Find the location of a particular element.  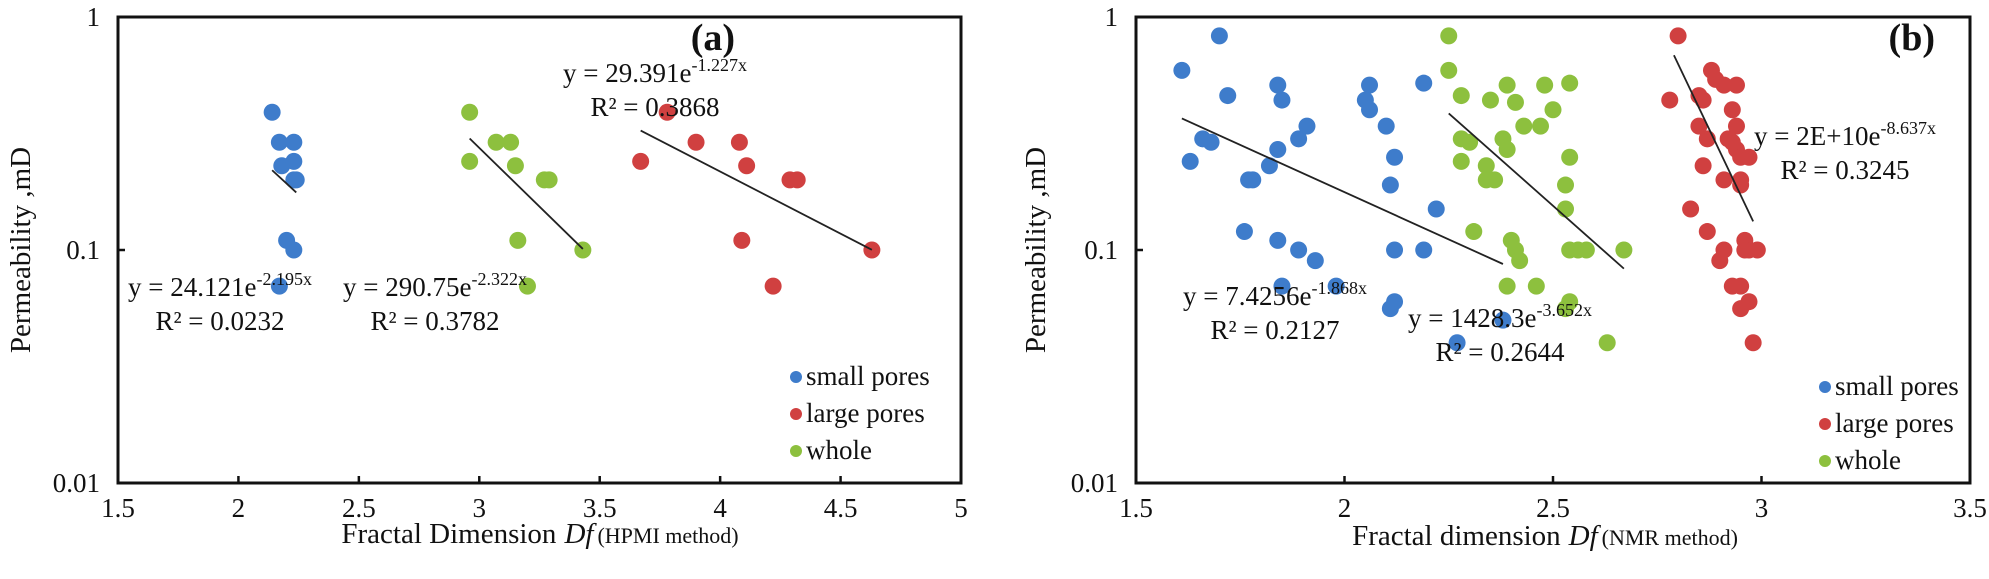

x-tick-label: 1.5 is located at coordinates (1136, 508).